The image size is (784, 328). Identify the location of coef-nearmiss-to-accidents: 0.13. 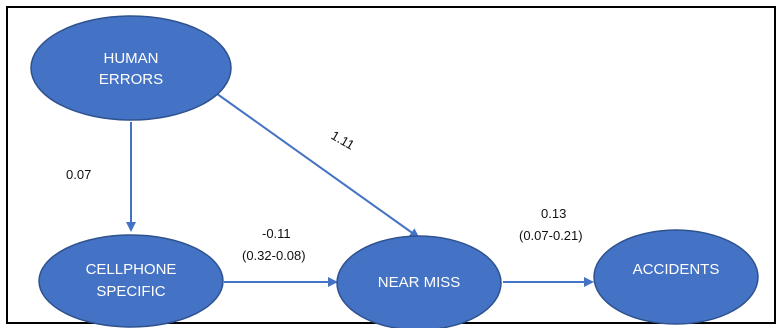
(553, 213).